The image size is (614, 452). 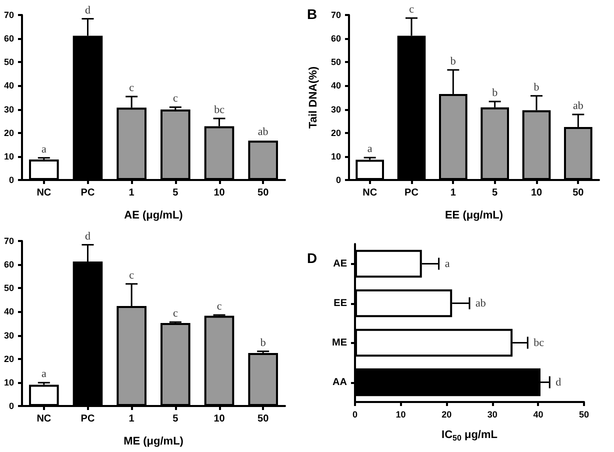 I want to click on x-axis-title: EE (μg/mL), so click(x=474, y=216).